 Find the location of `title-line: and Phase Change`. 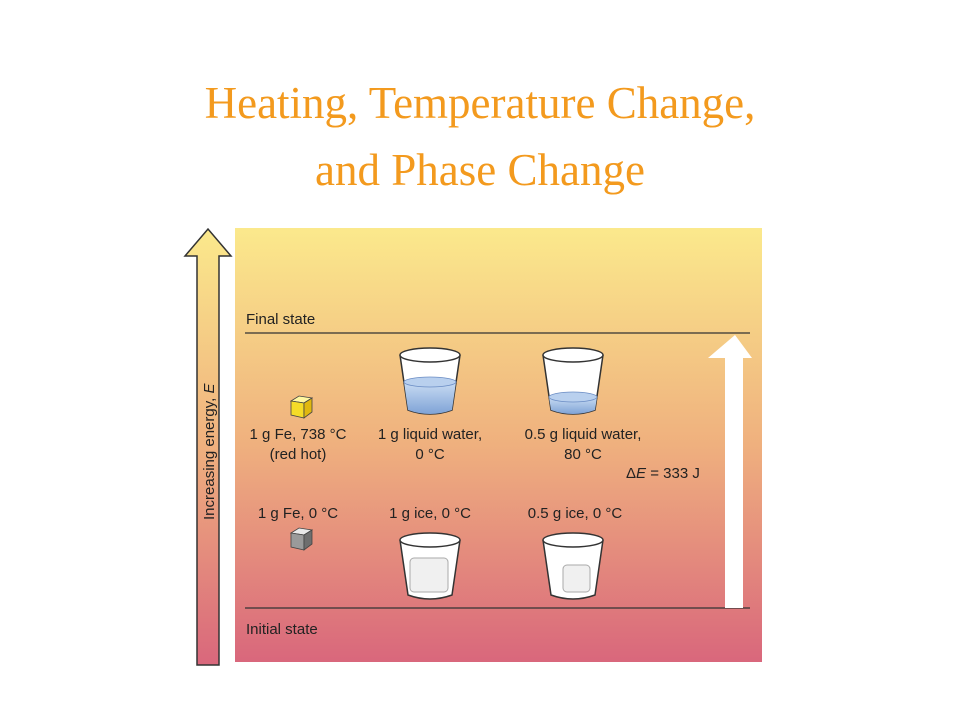

title-line: and Phase Change is located at coordinates (480, 170).